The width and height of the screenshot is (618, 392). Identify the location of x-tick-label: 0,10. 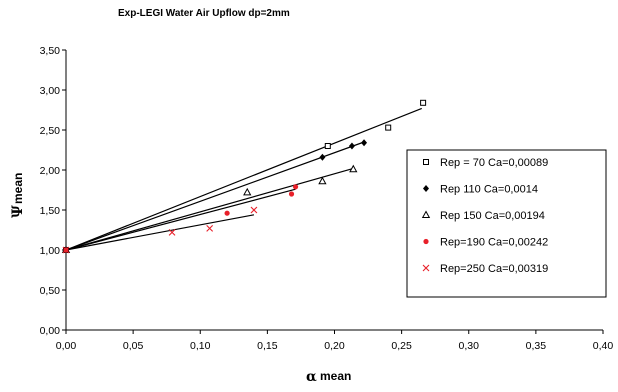
(200, 346).